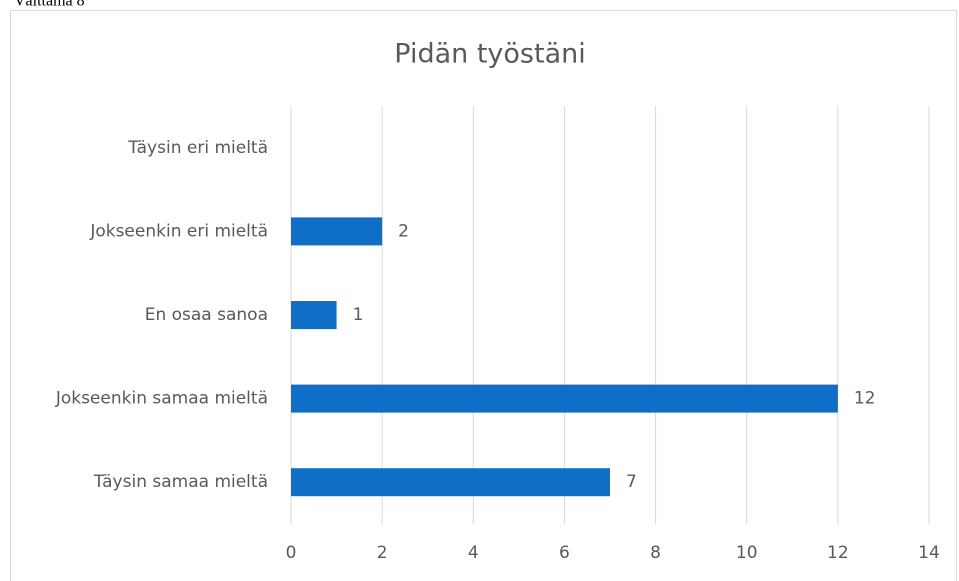 The height and width of the screenshot is (581, 959). What do you see at coordinates (865, 399) in the screenshot?
I see `data-label: 12` at bounding box center [865, 399].